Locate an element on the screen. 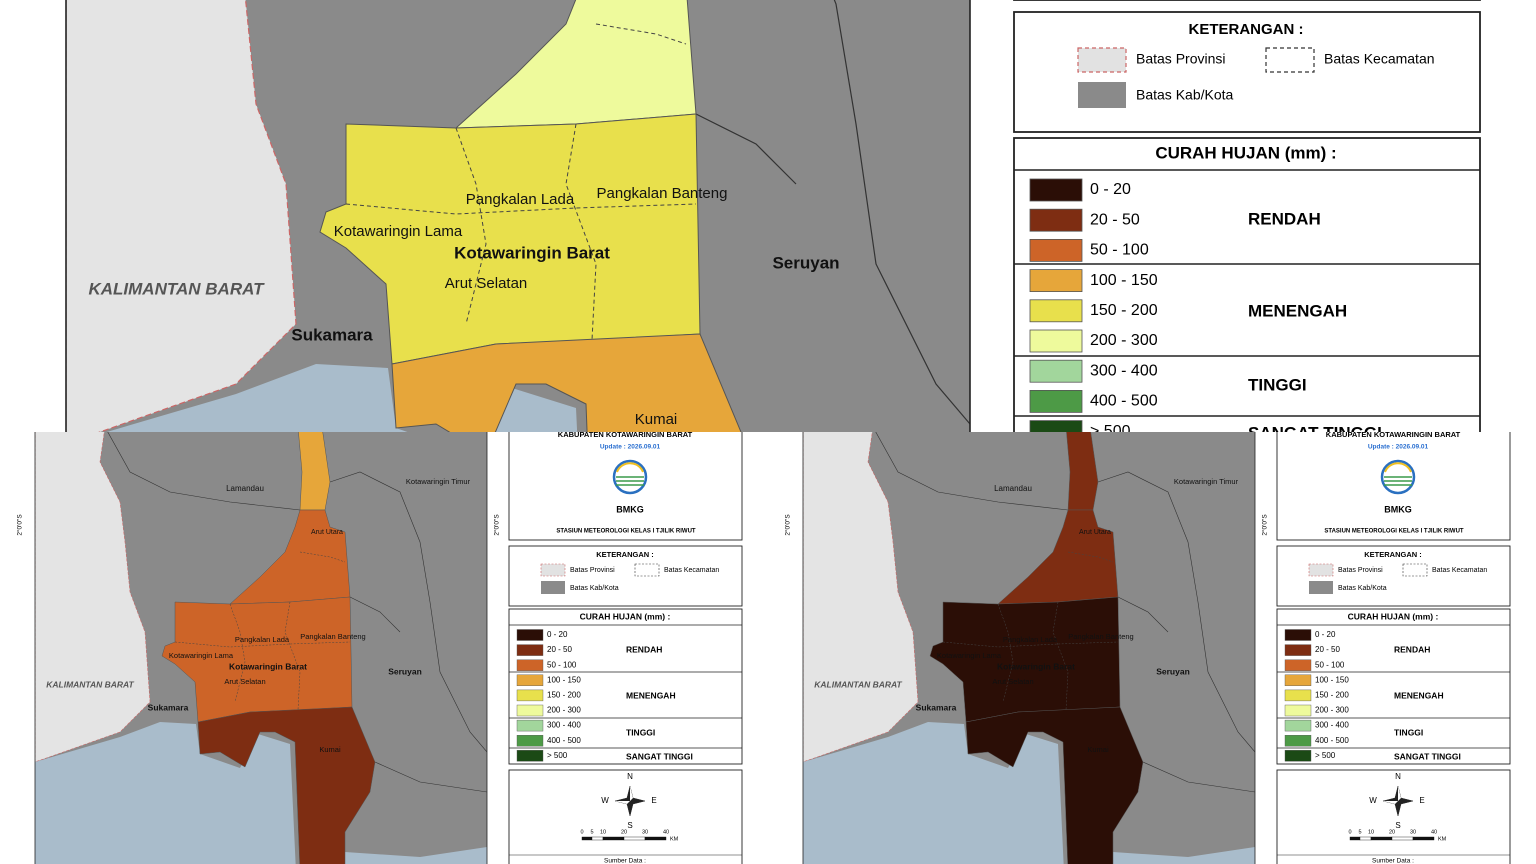 The width and height of the screenshot is (1536, 864). province-area is located at coordinates (861, 597).